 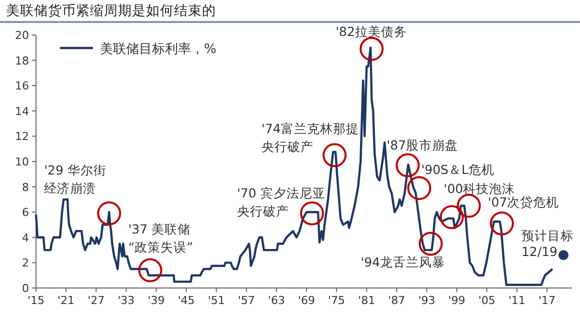 I want to click on x-tick-label: '87, so click(x=397, y=300).